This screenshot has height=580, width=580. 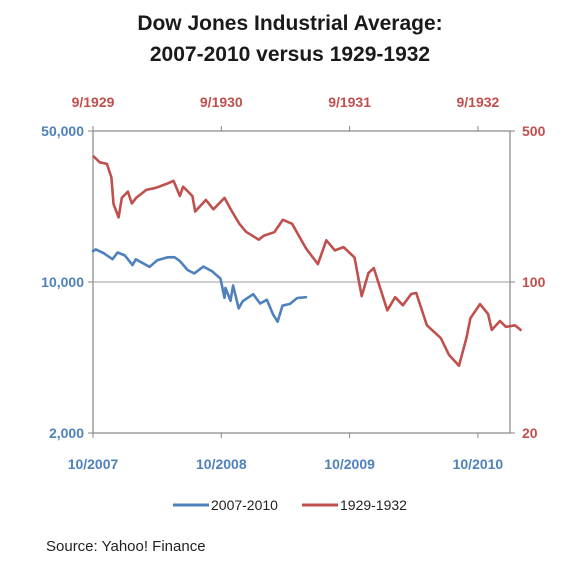 I want to click on top-tick-label: 9/1932, so click(x=478, y=102).